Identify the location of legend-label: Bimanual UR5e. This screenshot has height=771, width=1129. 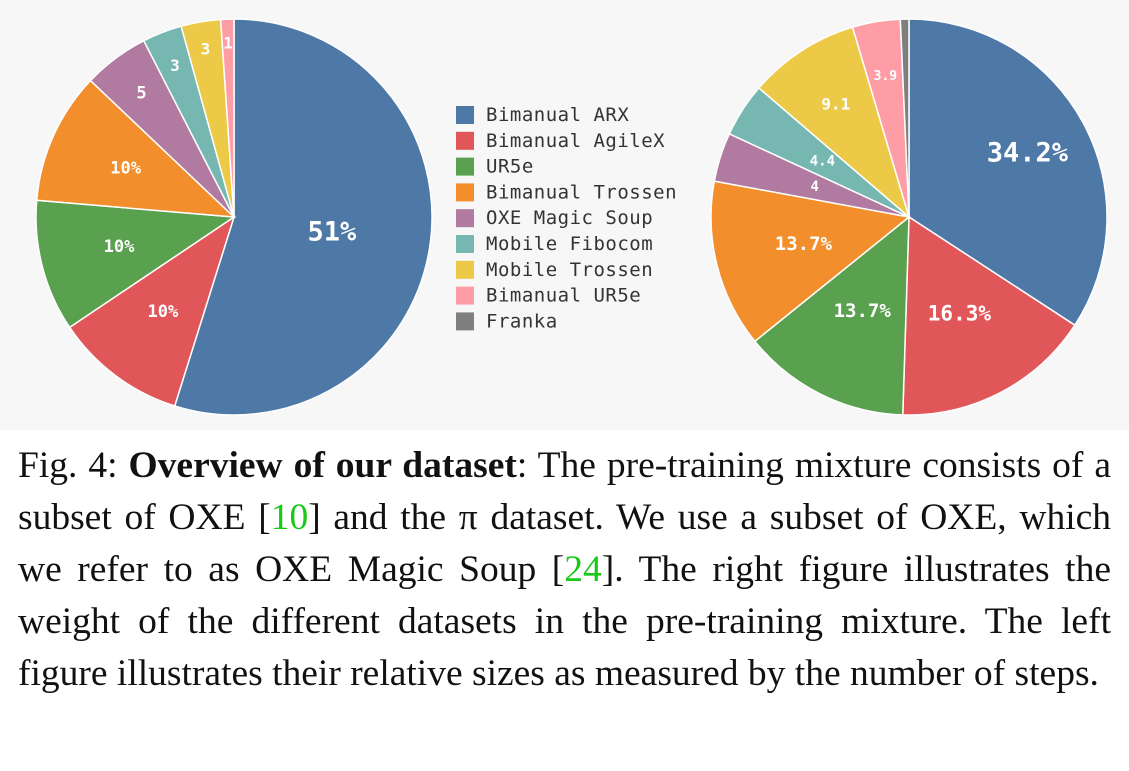
(563, 296).